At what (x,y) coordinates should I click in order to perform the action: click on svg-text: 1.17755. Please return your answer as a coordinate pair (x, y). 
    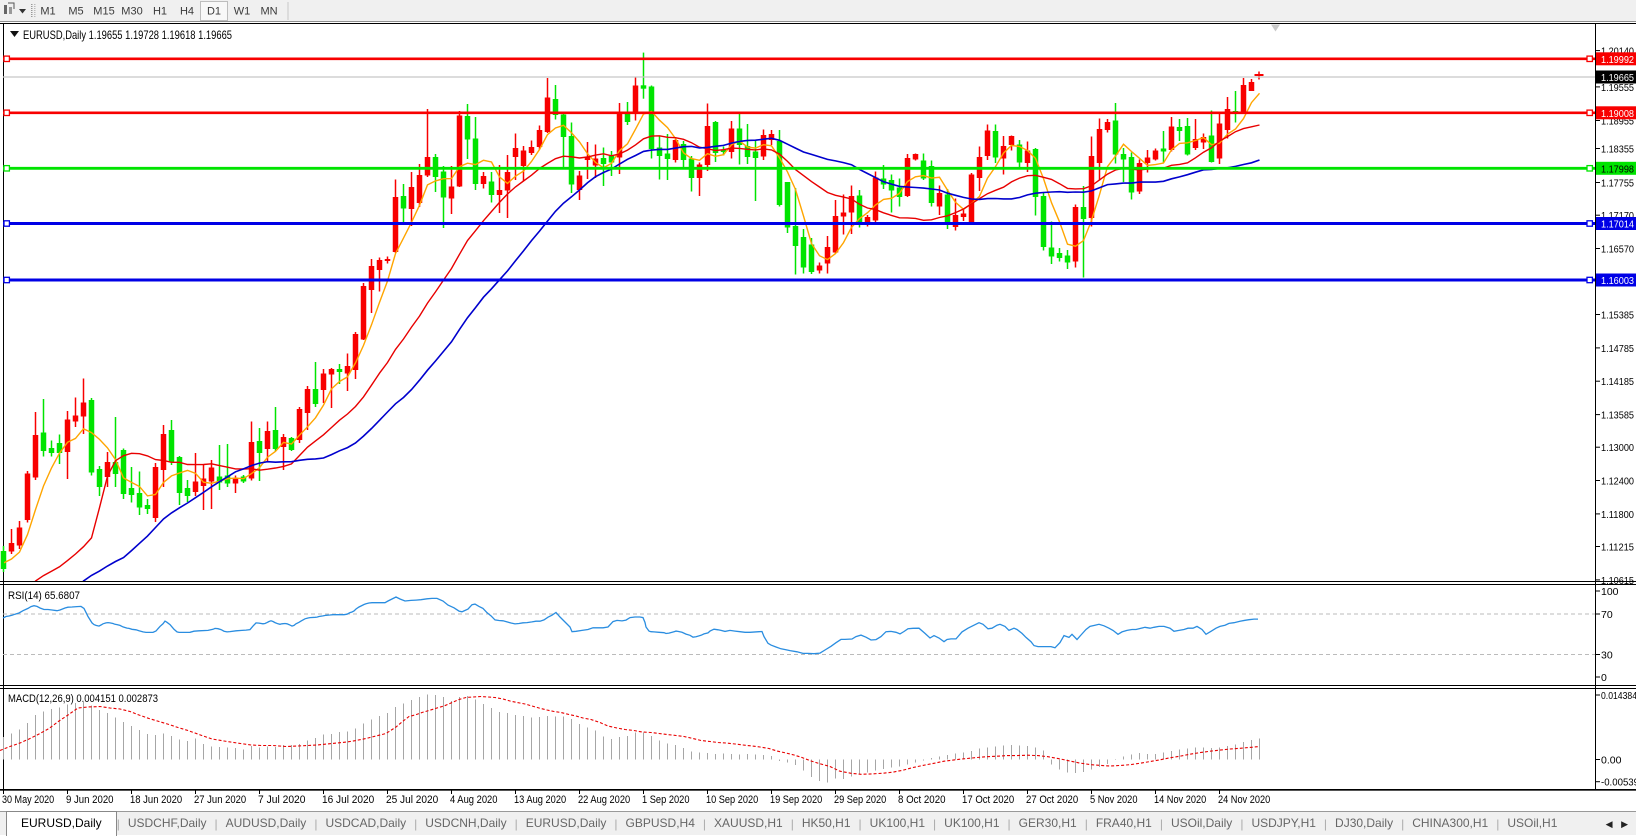
    Looking at the image, I should click on (1617, 184).